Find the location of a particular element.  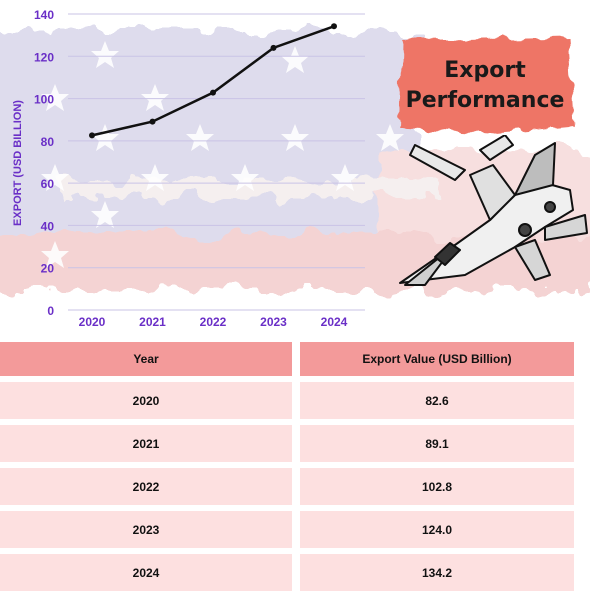

y-tick-label: 60 is located at coordinates (48, 184).